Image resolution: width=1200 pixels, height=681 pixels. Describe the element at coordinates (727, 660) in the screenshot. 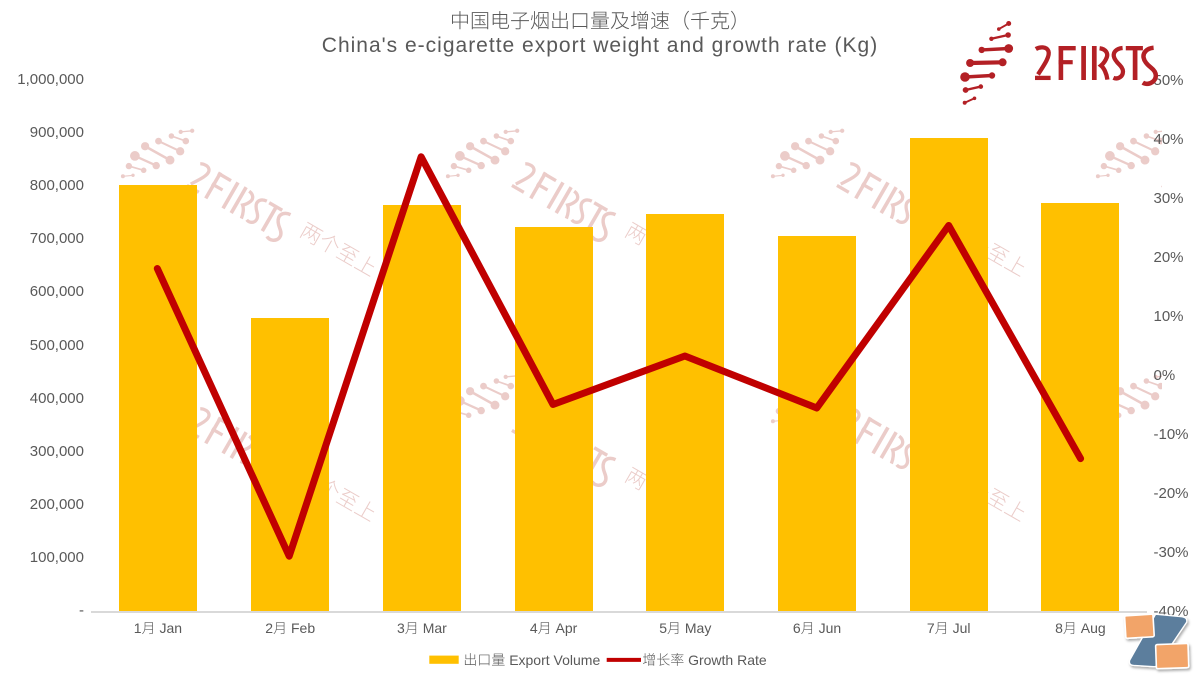

I see `svg-text: Growth Rate` at that location.